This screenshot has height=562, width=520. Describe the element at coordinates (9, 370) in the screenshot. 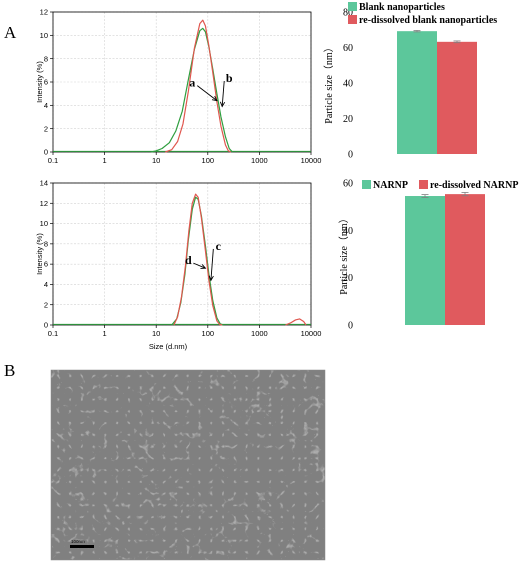

I see `panel-label-b: B` at that location.